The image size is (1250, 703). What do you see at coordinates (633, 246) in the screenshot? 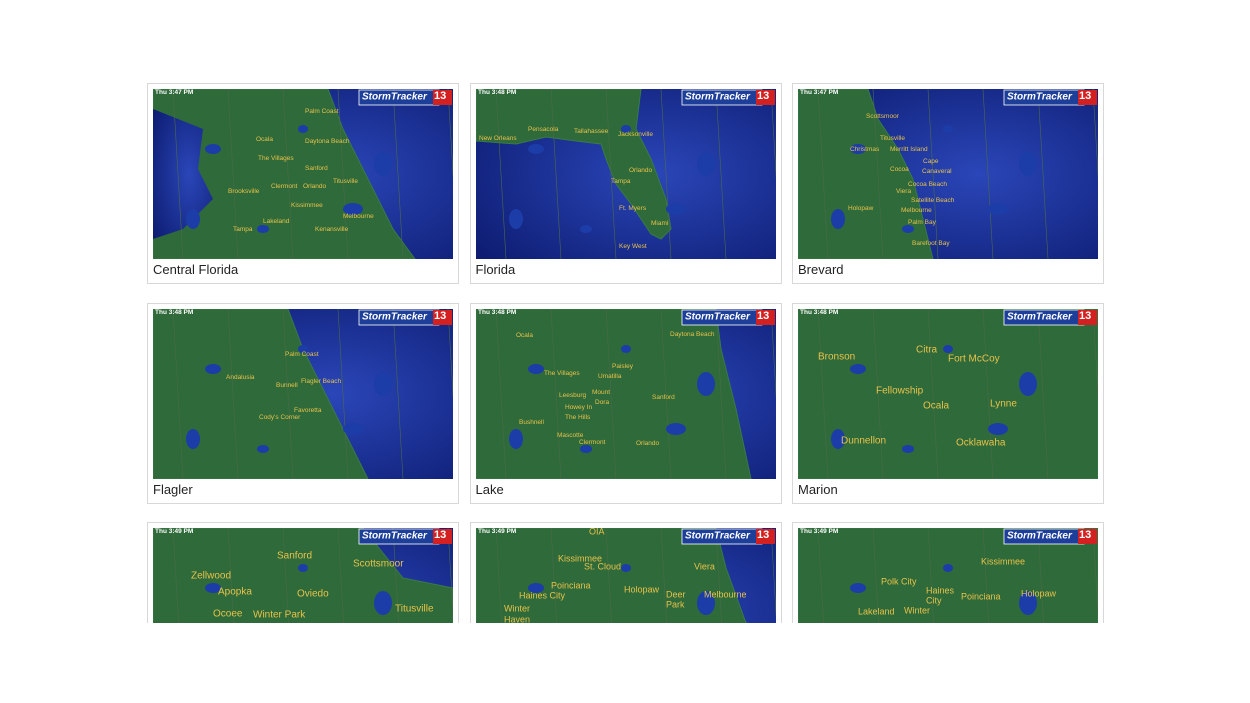
I see `place-label: Key West` at bounding box center [633, 246].